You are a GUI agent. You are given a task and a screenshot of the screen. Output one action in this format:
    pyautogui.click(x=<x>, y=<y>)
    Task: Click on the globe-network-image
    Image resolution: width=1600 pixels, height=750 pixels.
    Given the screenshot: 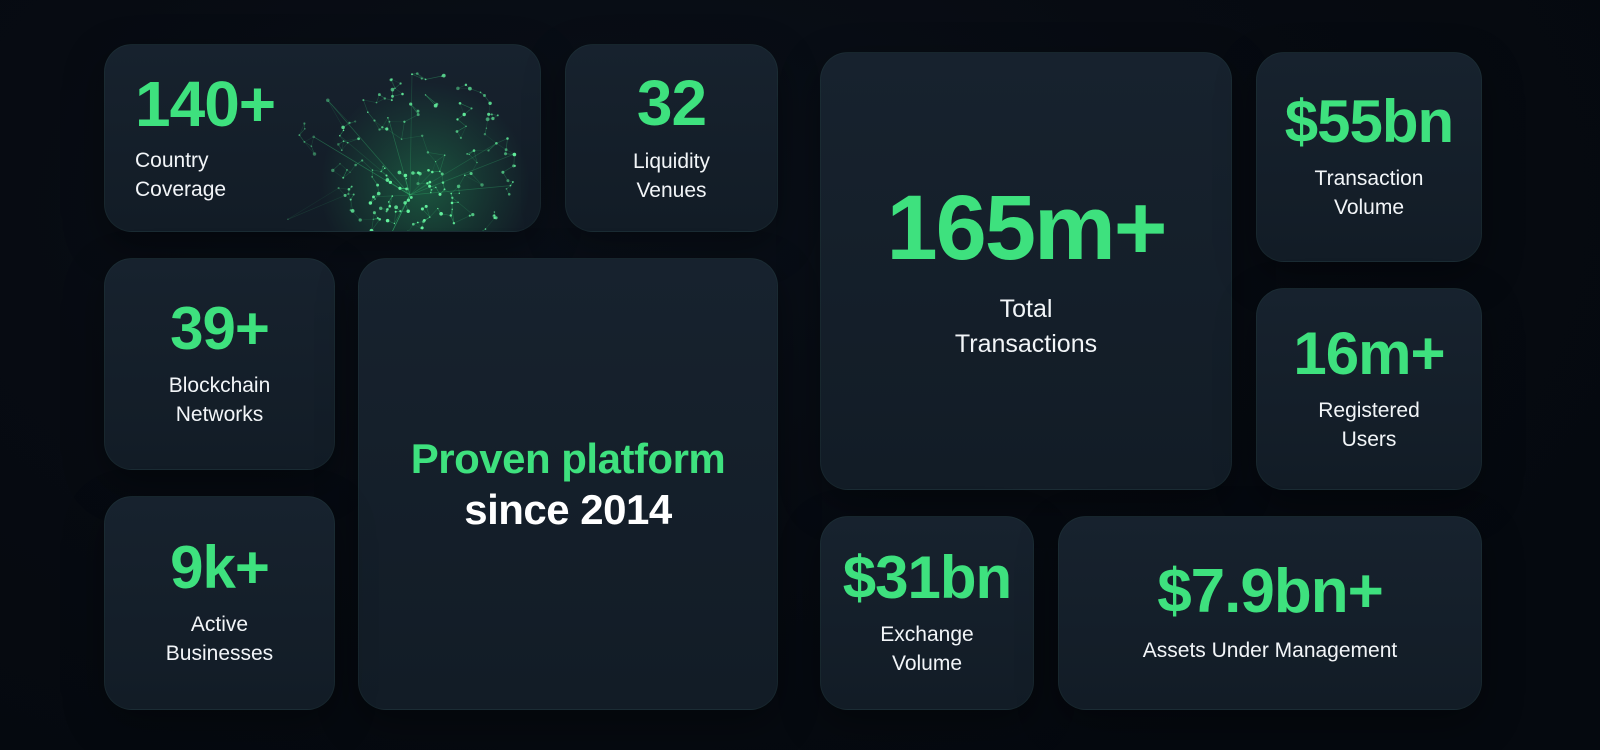 What is the action you would take?
    pyautogui.click(x=400, y=138)
    